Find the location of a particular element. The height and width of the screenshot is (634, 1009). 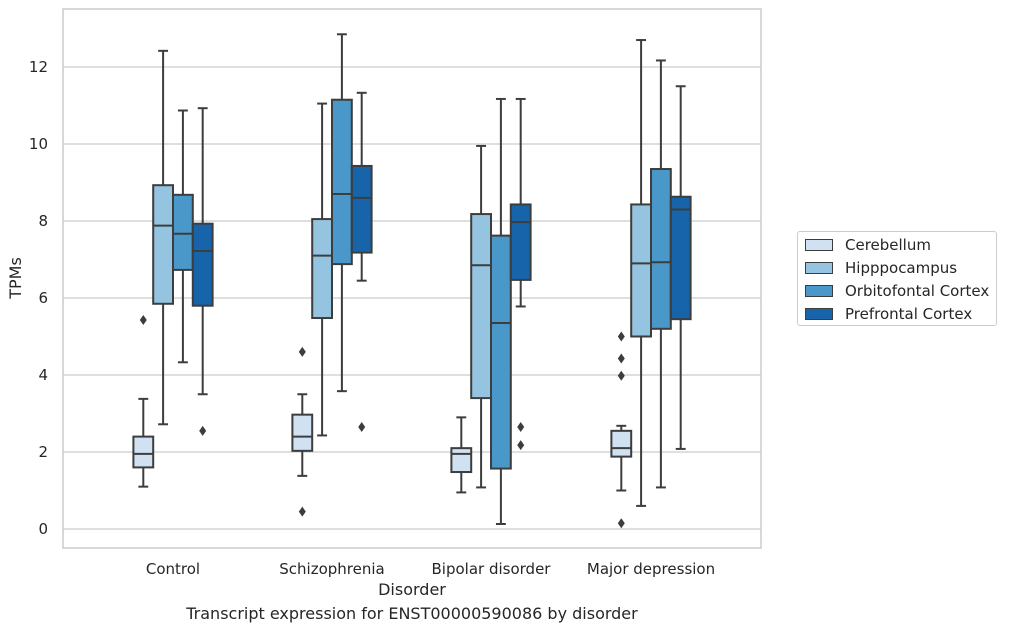

x-tick-label: Control is located at coordinates (173, 569).